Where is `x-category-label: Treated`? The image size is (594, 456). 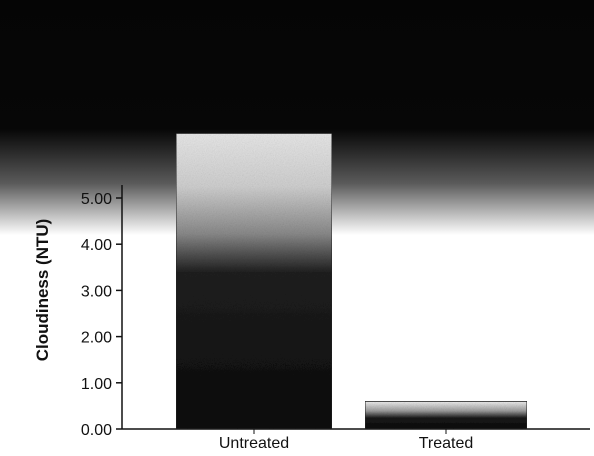
x-category-label: Treated is located at coordinates (446, 443).